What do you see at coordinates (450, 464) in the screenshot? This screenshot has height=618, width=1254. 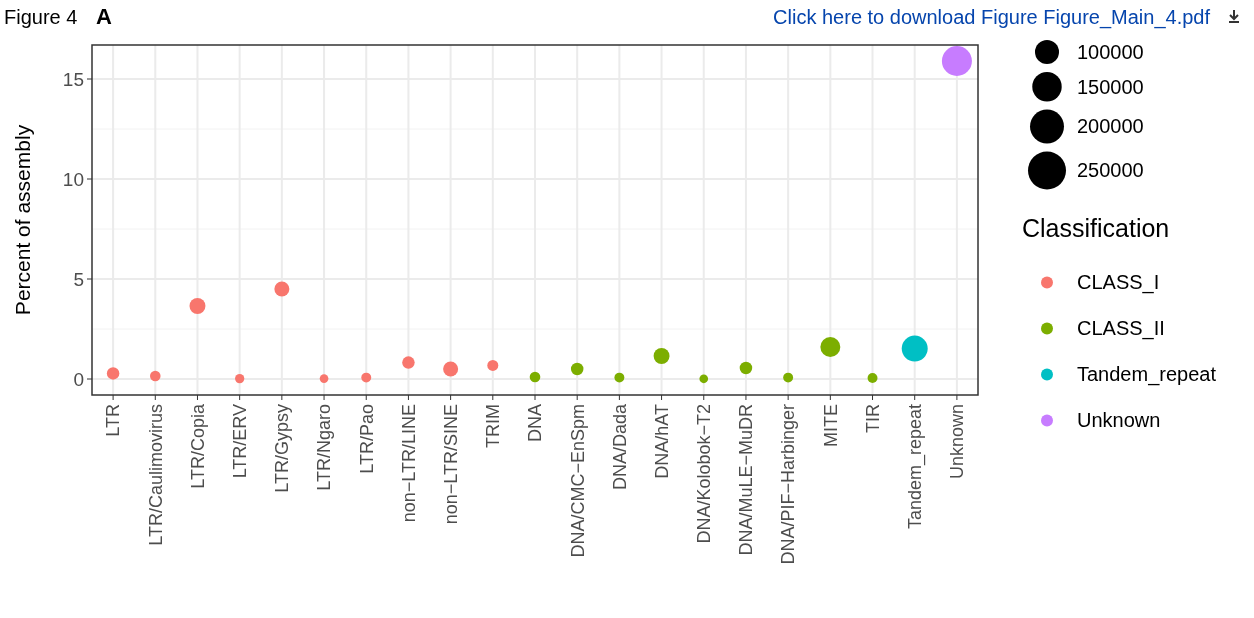 I see `x-tick-label: non−LTR/SINE` at bounding box center [450, 464].